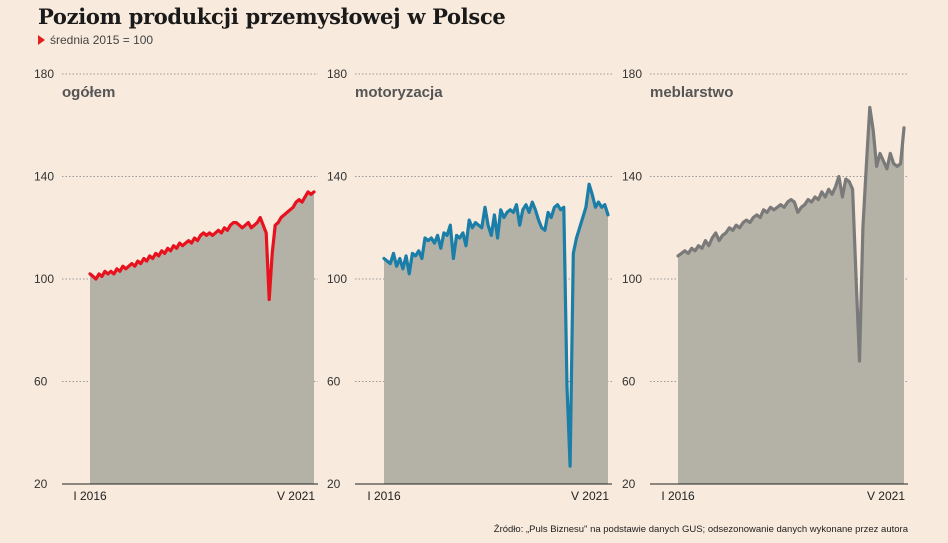  I want to click on red-triangle-icon, so click(41, 40).